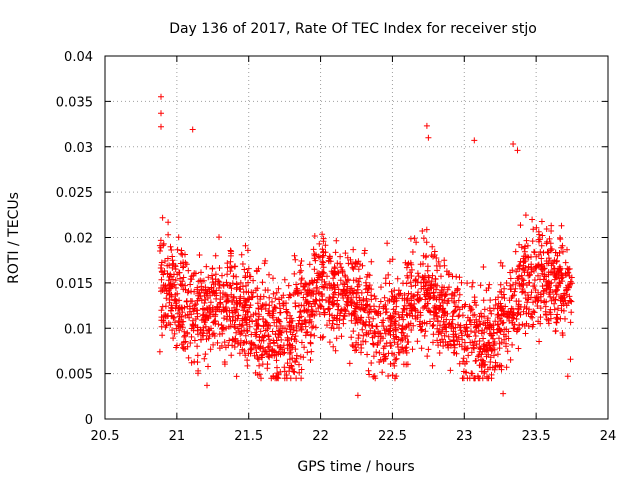 Image resolution: width=640 pixels, height=480 pixels. What do you see at coordinates (78, 239) in the screenshot?
I see `y-tick-label: 0.02` at bounding box center [78, 239].